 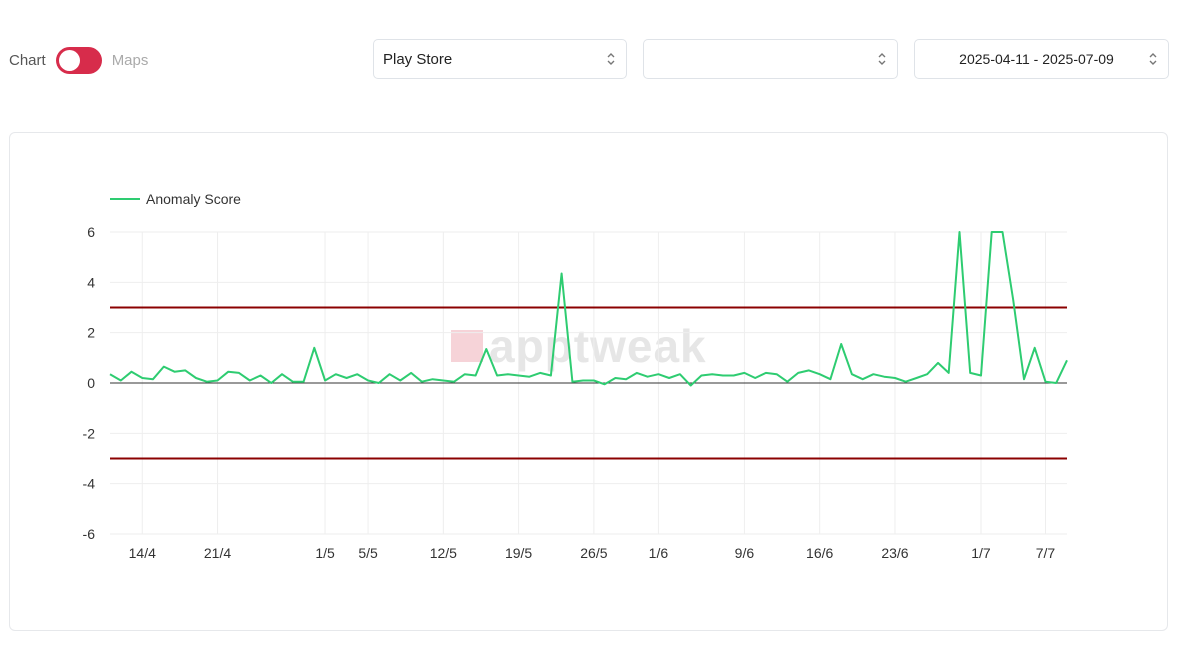 I want to click on y-tick-label: 0, so click(x=91, y=383).